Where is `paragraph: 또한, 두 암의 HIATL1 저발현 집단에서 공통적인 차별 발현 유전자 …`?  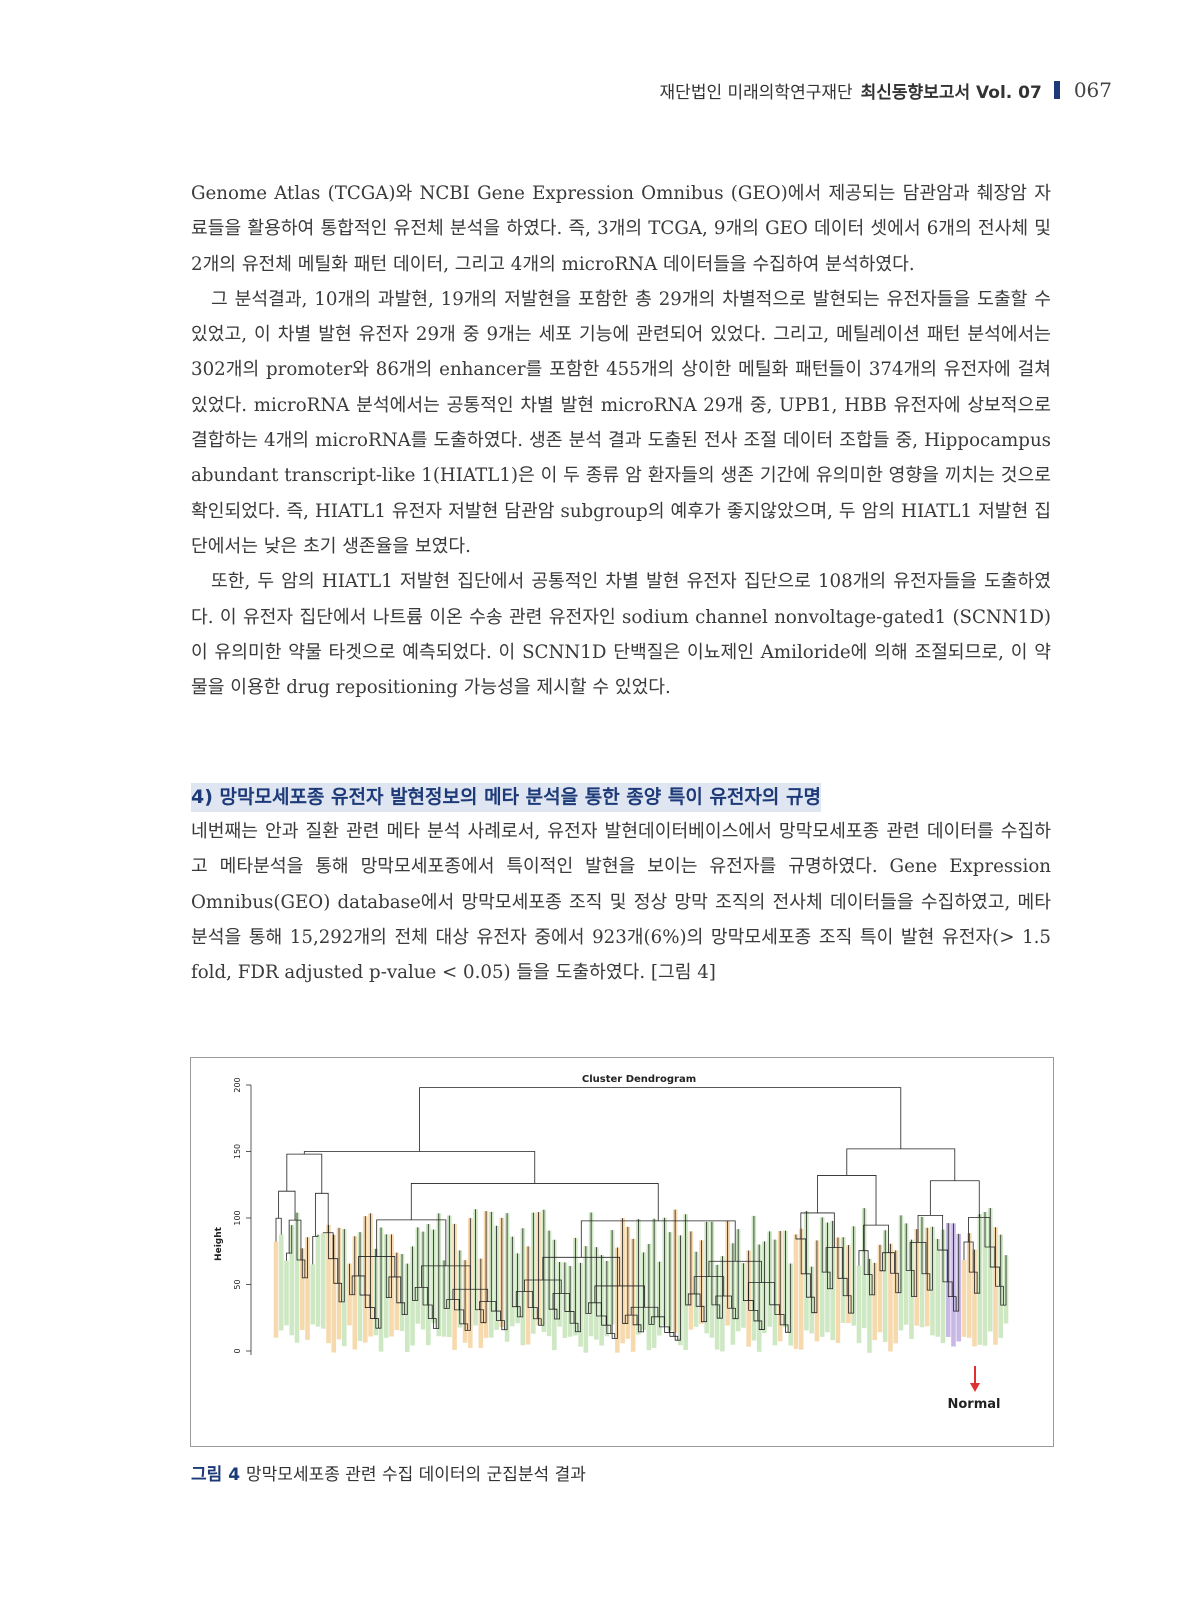 paragraph: 또한, 두 암의 HIATL1 저발현 집단에서 공통적인 차별 발현 유전자 … is located at coordinates (621, 635).